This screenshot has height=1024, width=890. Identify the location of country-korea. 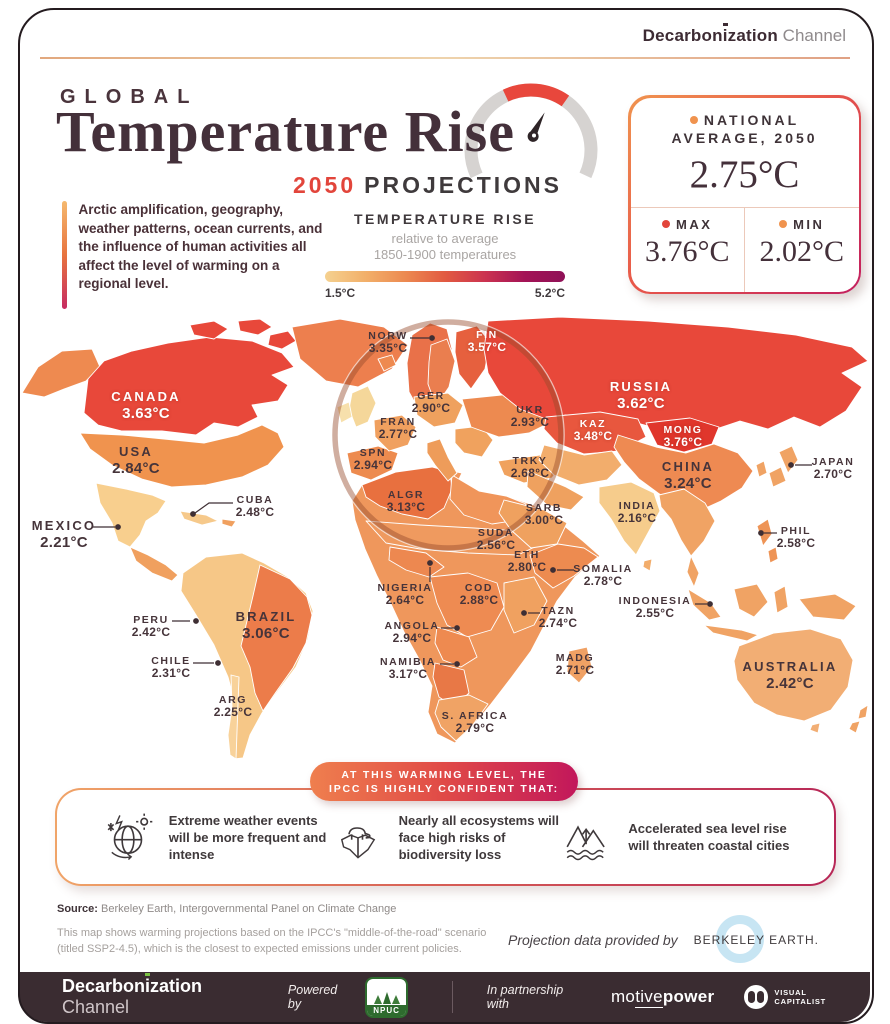
(761, 469).